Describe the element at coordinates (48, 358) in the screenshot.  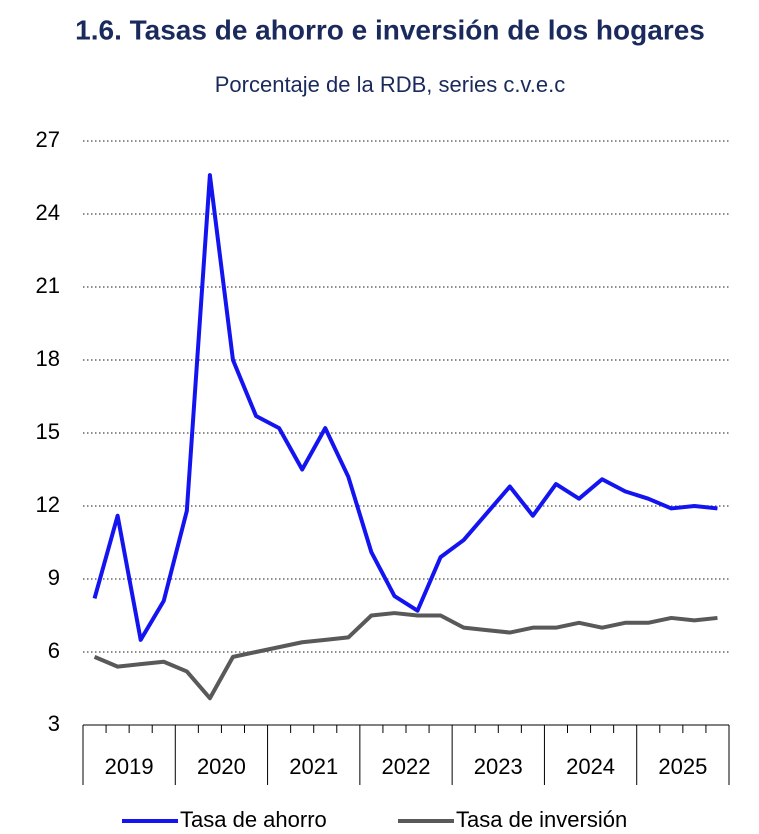
I see `y-tick-label: 18` at that location.